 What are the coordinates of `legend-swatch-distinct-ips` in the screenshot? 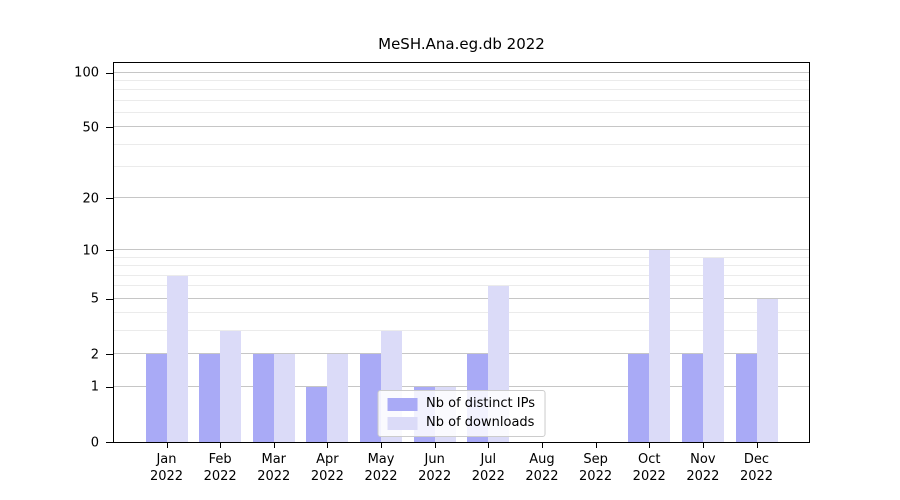 It's located at (402, 404).